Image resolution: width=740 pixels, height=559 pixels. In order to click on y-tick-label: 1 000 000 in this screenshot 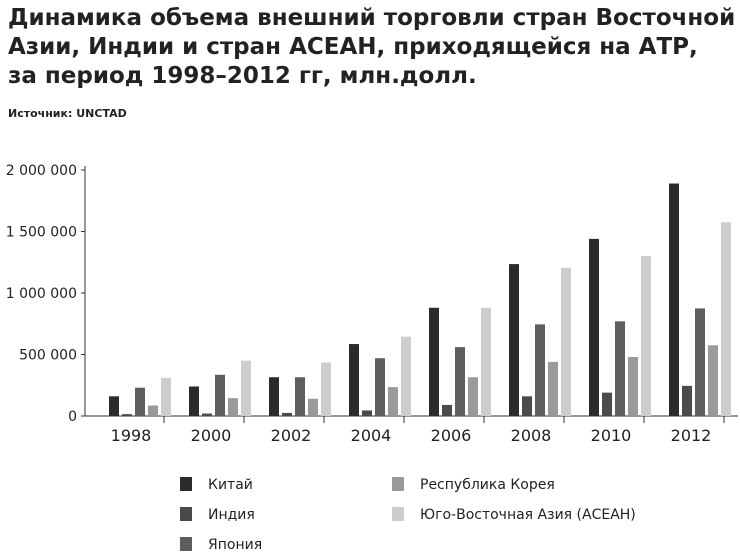, I will do `click(41, 294)`.